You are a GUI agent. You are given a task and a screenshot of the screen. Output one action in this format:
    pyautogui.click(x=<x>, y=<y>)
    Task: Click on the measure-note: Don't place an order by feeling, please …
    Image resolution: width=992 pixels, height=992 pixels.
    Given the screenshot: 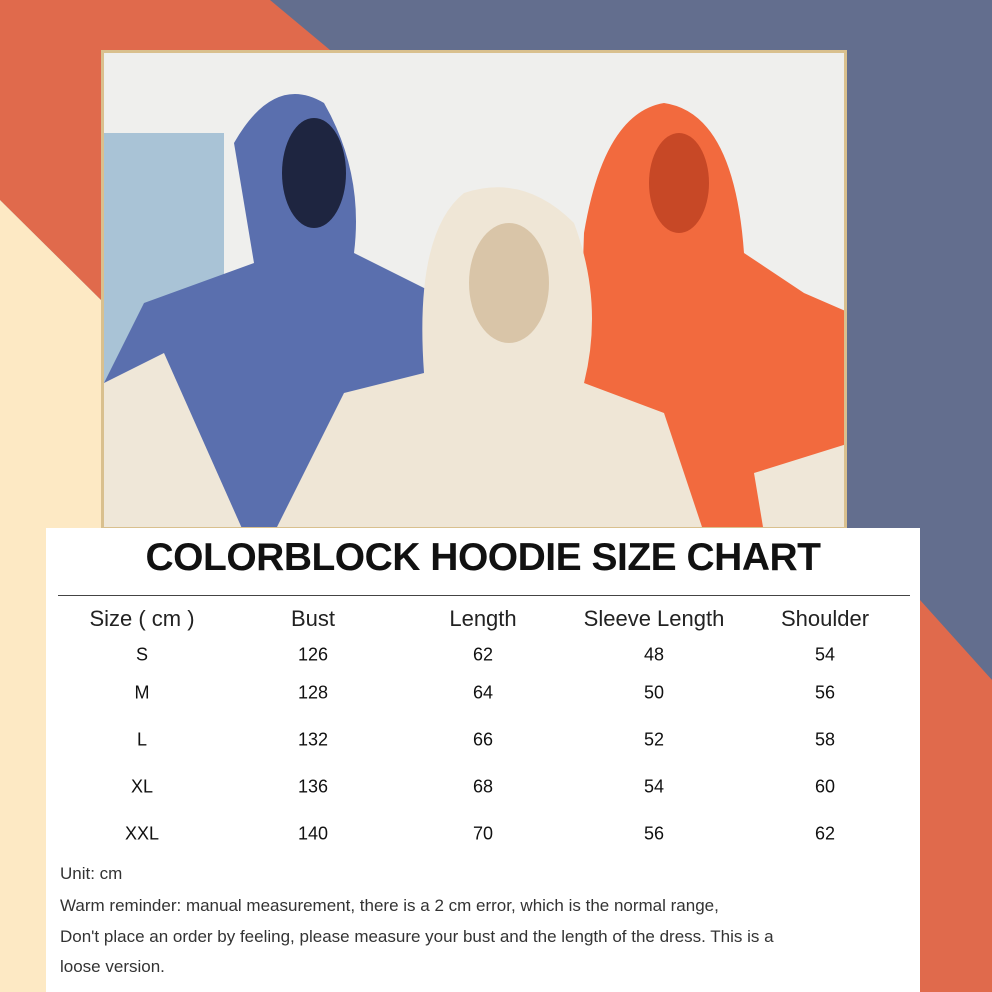 What is the action you would take?
    pyautogui.click(x=417, y=936)
    